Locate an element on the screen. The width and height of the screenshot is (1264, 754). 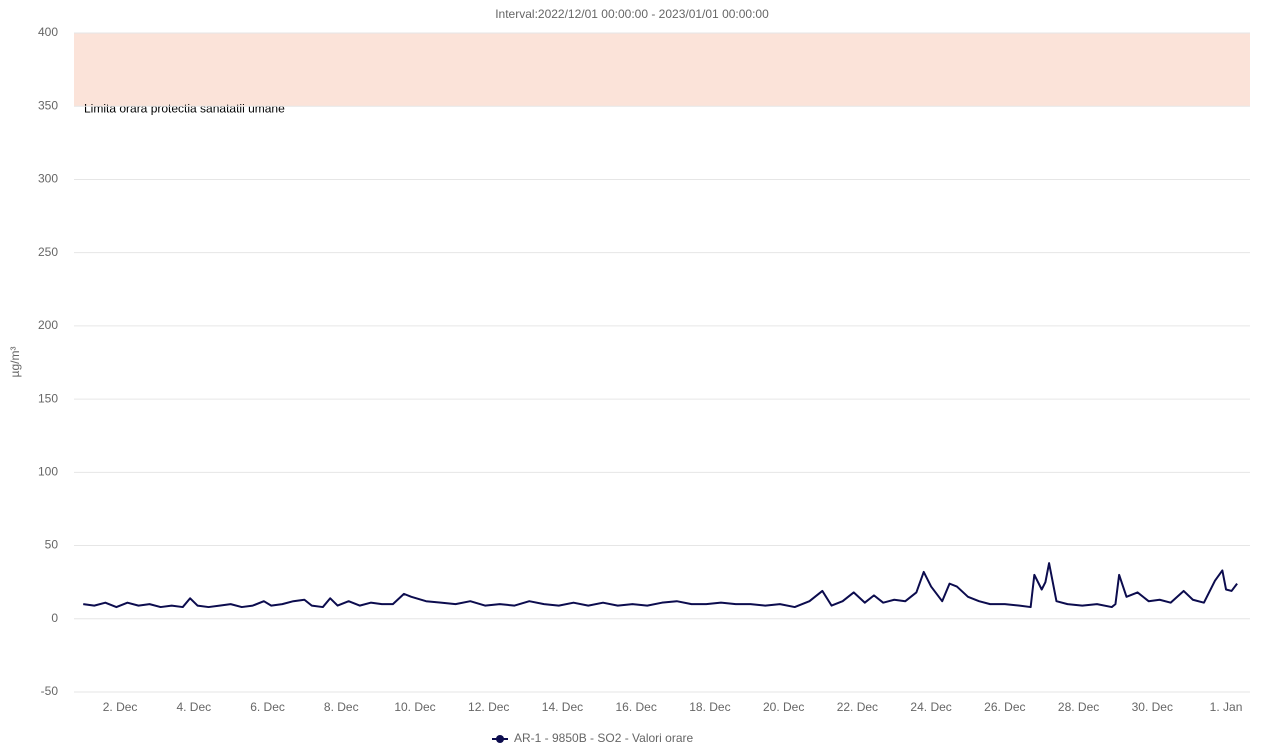
x-tick-label: 1. Jan is located at coordinates (1226, 707).